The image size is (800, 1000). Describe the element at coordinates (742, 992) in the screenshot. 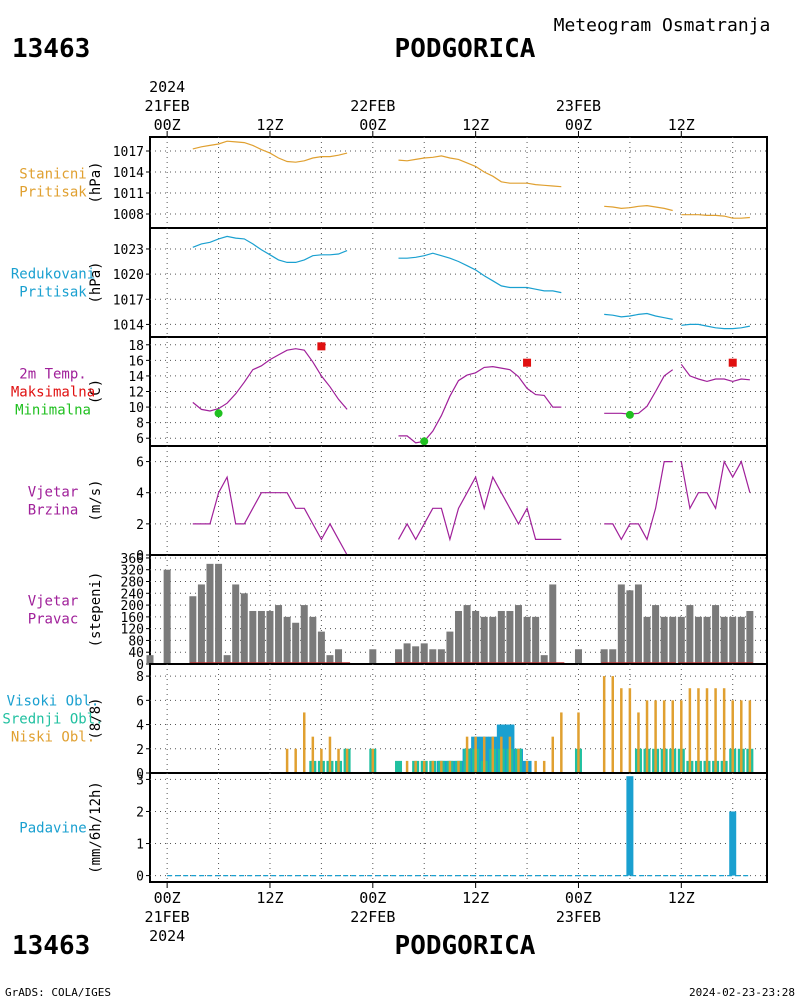

I see `generation-timestamp: 2024-02-23-23:28` at that location.